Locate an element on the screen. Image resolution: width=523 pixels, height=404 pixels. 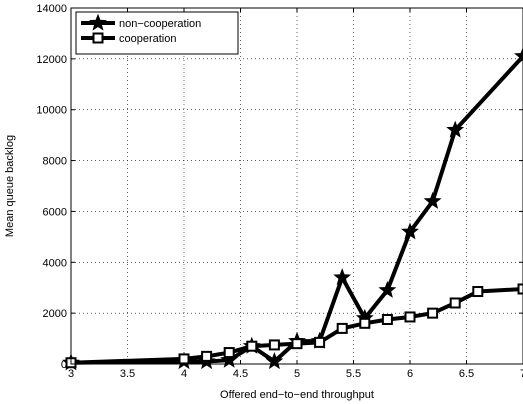
x-tick-label: 4.5 is located at coordinates (240, 374).